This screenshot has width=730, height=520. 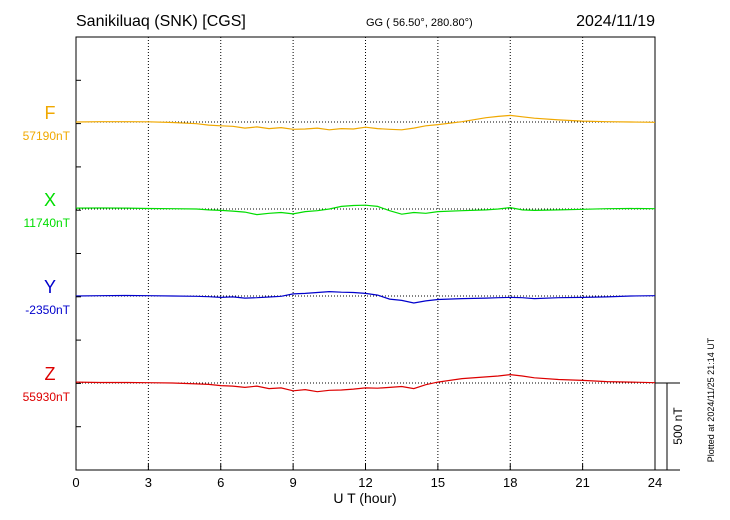 I want to click on x-tick-label-21: 21, so click(x=582, y=482).